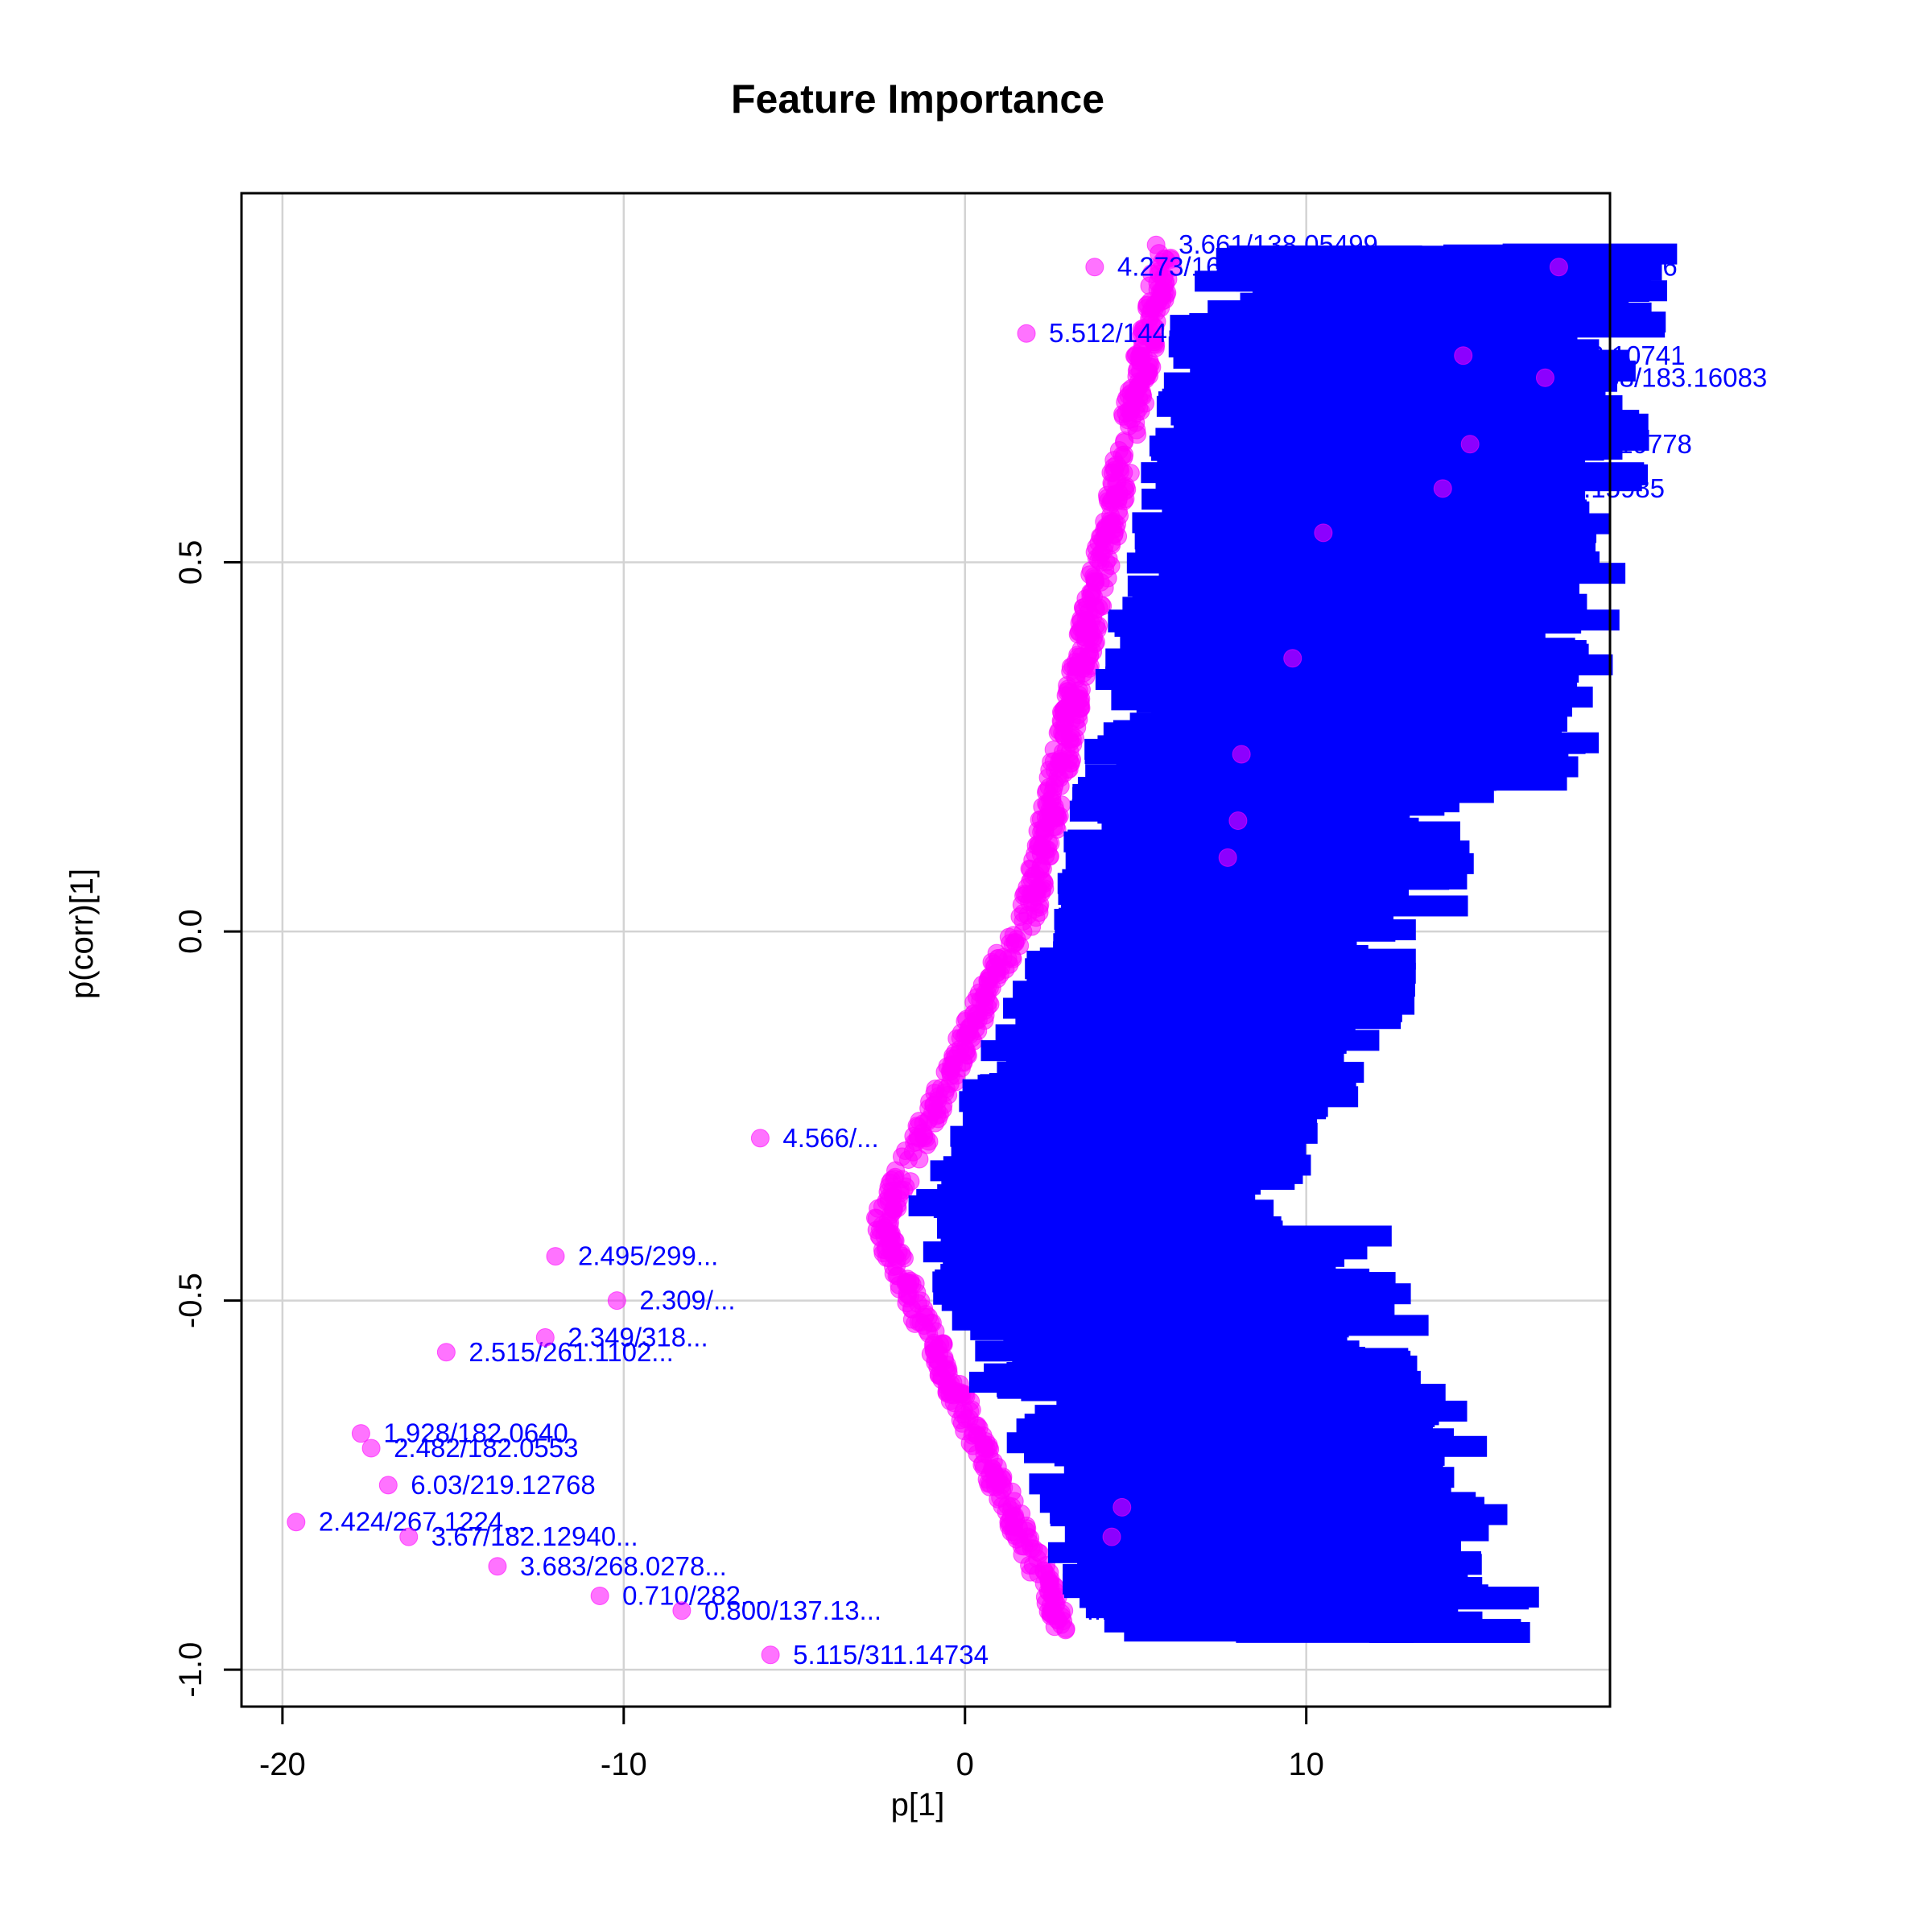 The image size is (1932, 1932). What do you see at coordinates (1283, 857) in the screenshot?
I see `point-label: ...600` at bounding box center [1283, 857].